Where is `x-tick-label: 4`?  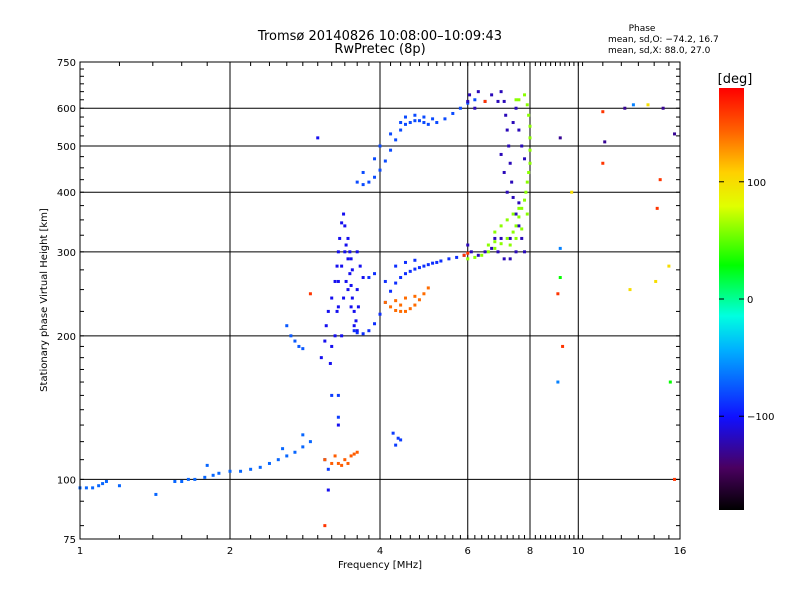
x-tick-label: 4 is located at coordinates (380, 551).